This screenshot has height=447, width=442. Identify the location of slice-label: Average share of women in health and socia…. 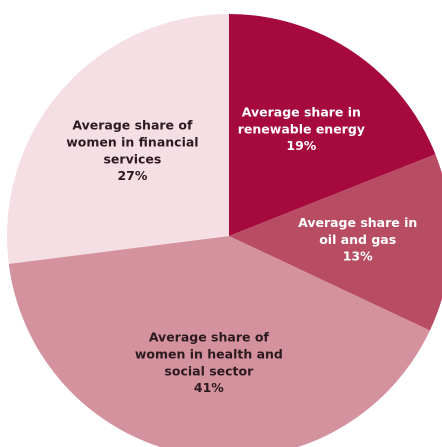
(209, 353).